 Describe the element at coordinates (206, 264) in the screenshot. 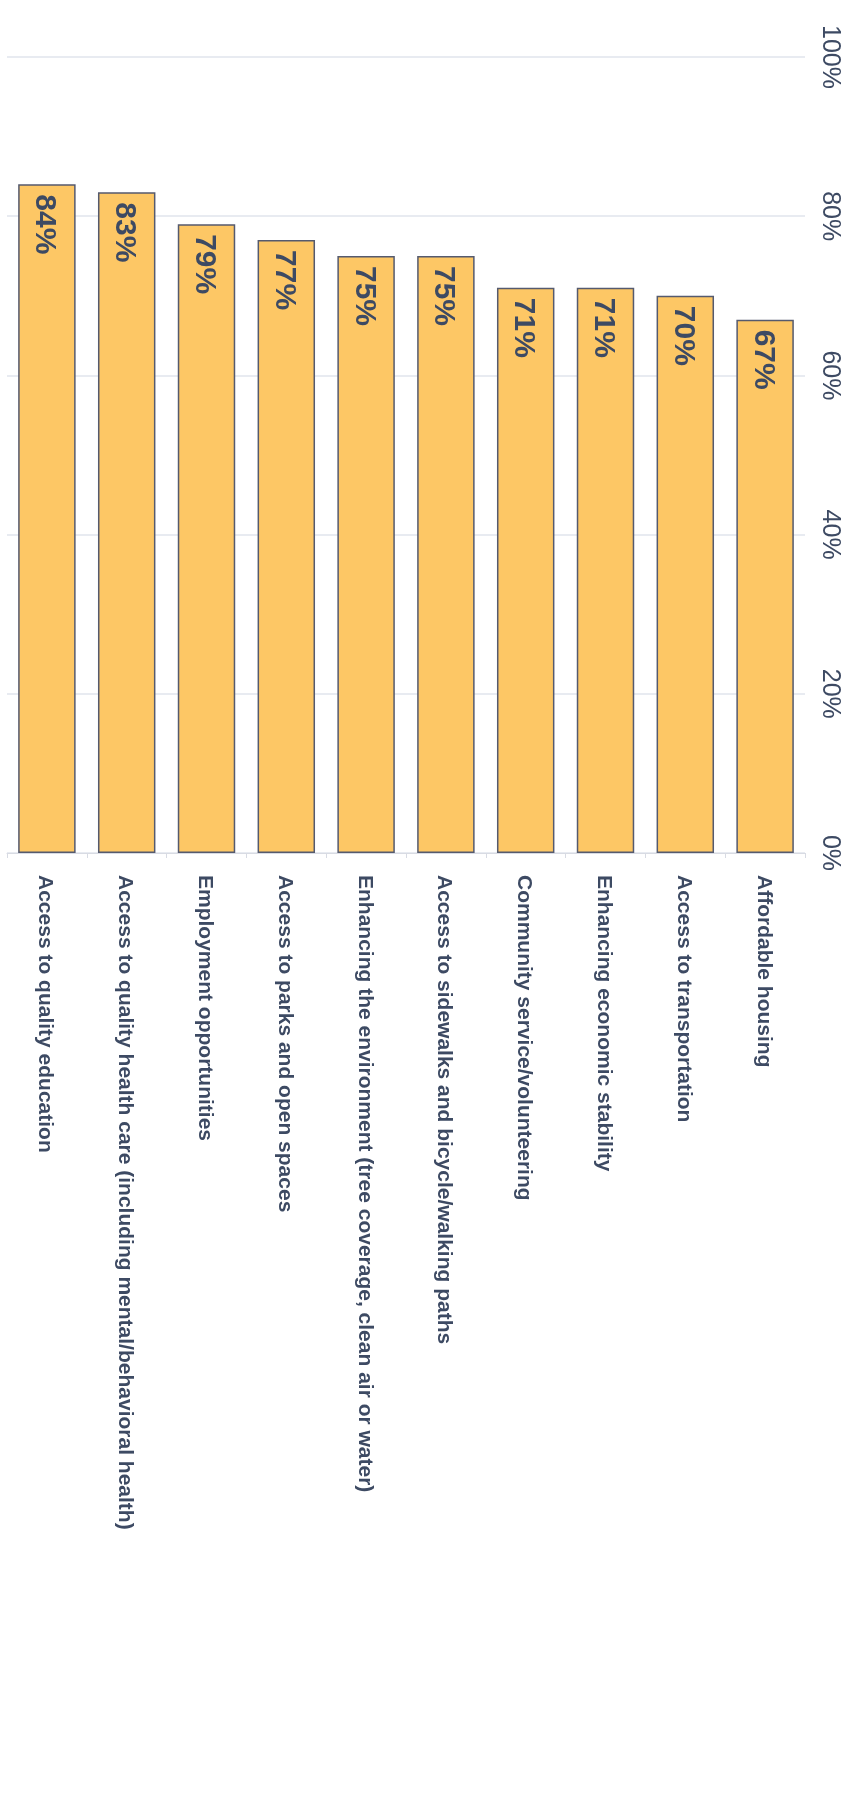

I see `data-label: 79%` at that location.